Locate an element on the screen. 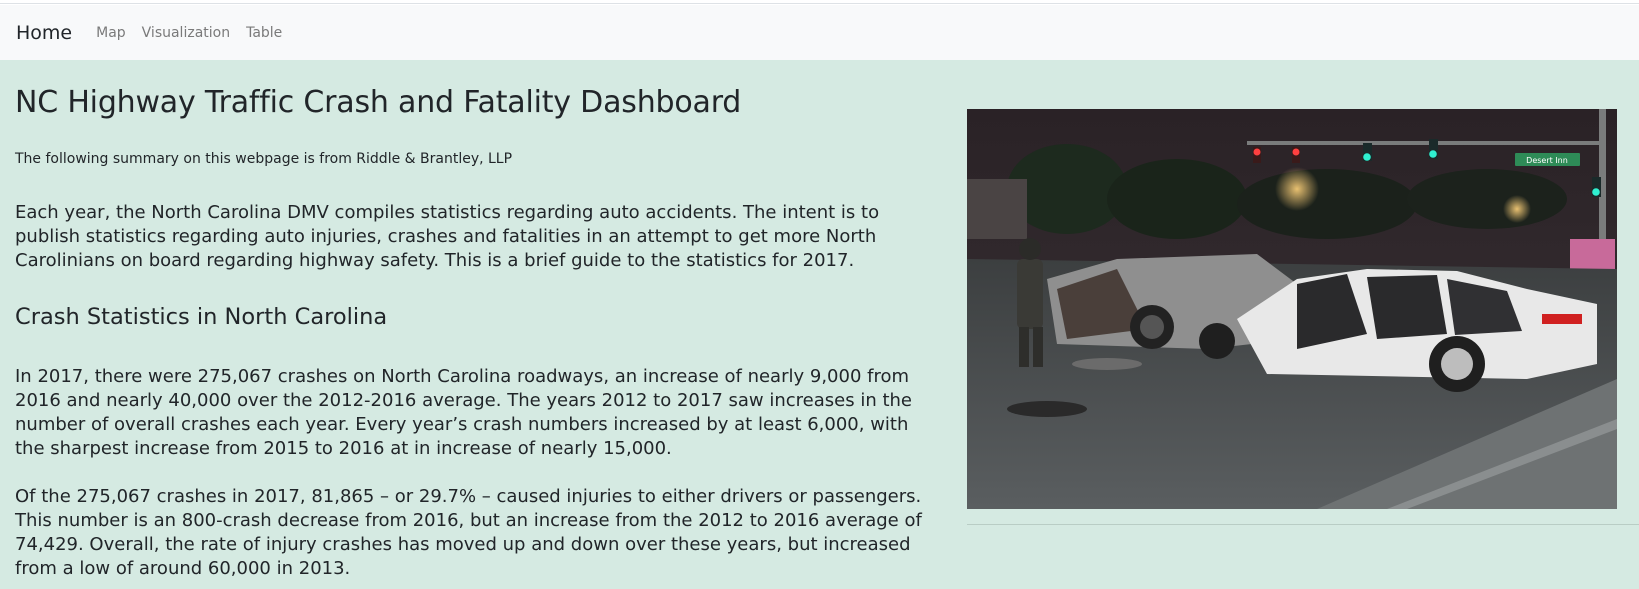 This screenshot has height=589, width=1639. street-sign-text: Desert Inn is located at coordinates (1547, 160).